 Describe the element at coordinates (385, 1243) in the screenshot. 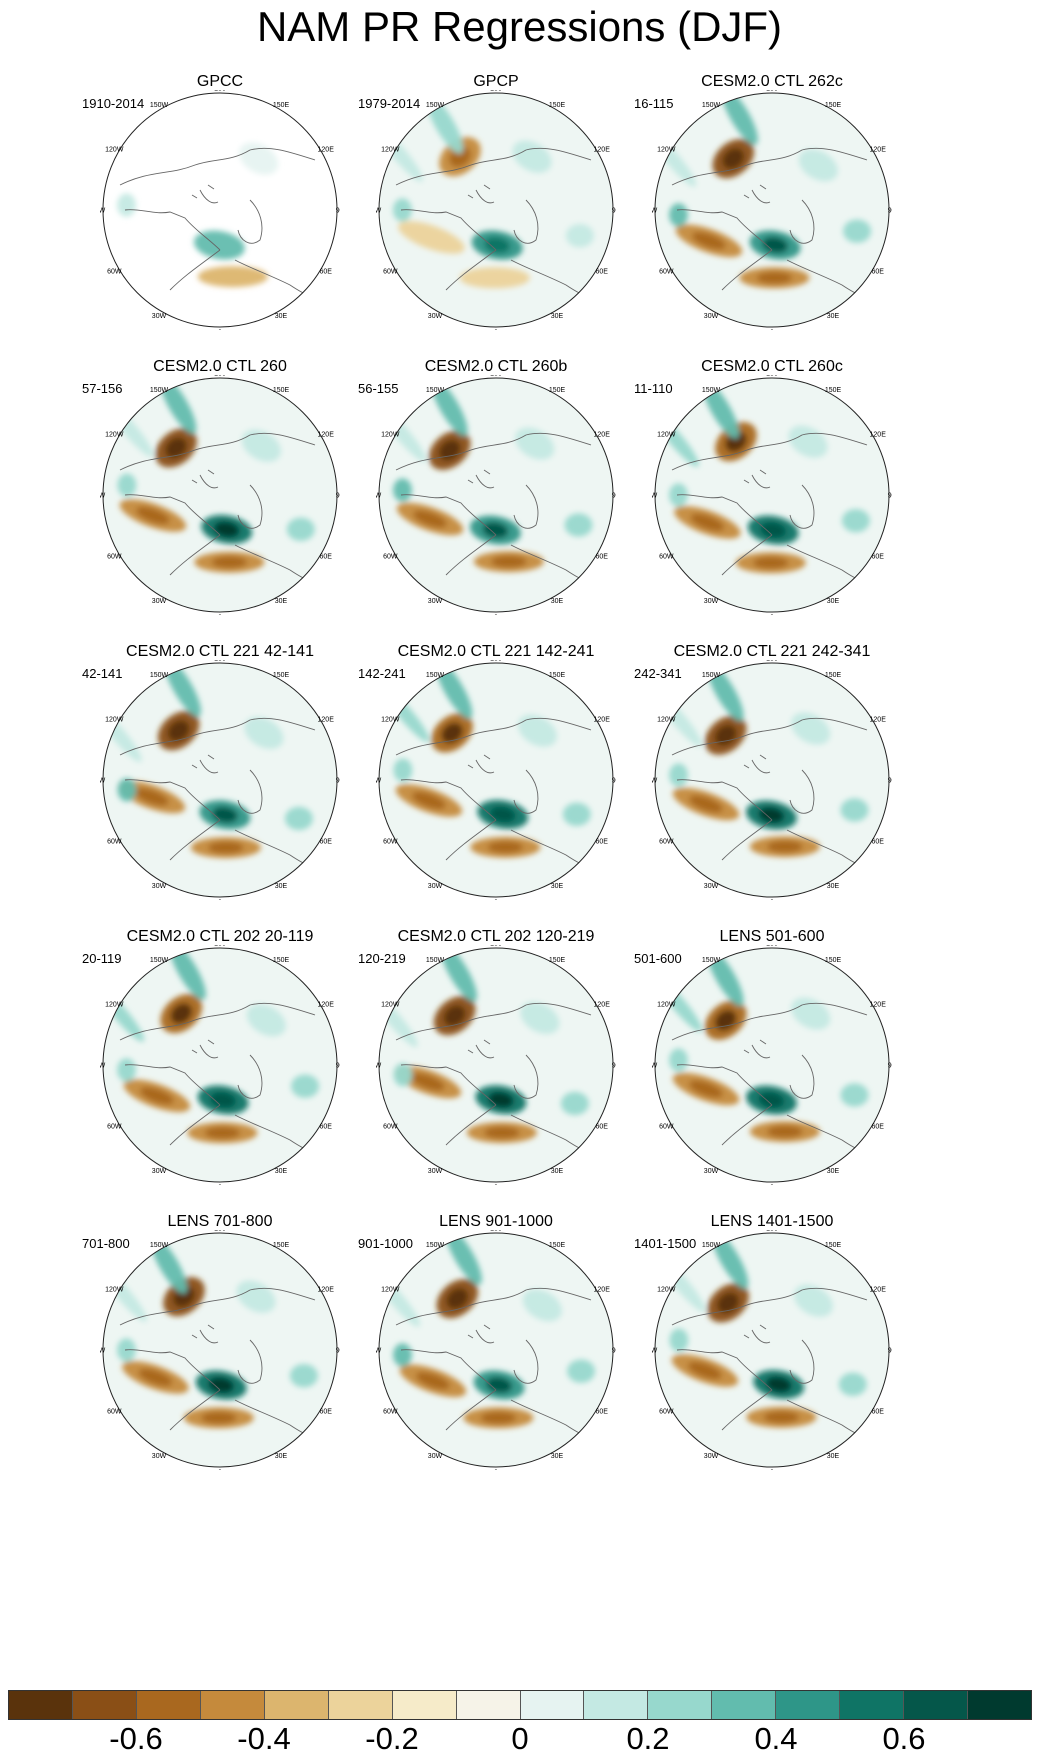

I see `panel-years: 901-1000` at that location.